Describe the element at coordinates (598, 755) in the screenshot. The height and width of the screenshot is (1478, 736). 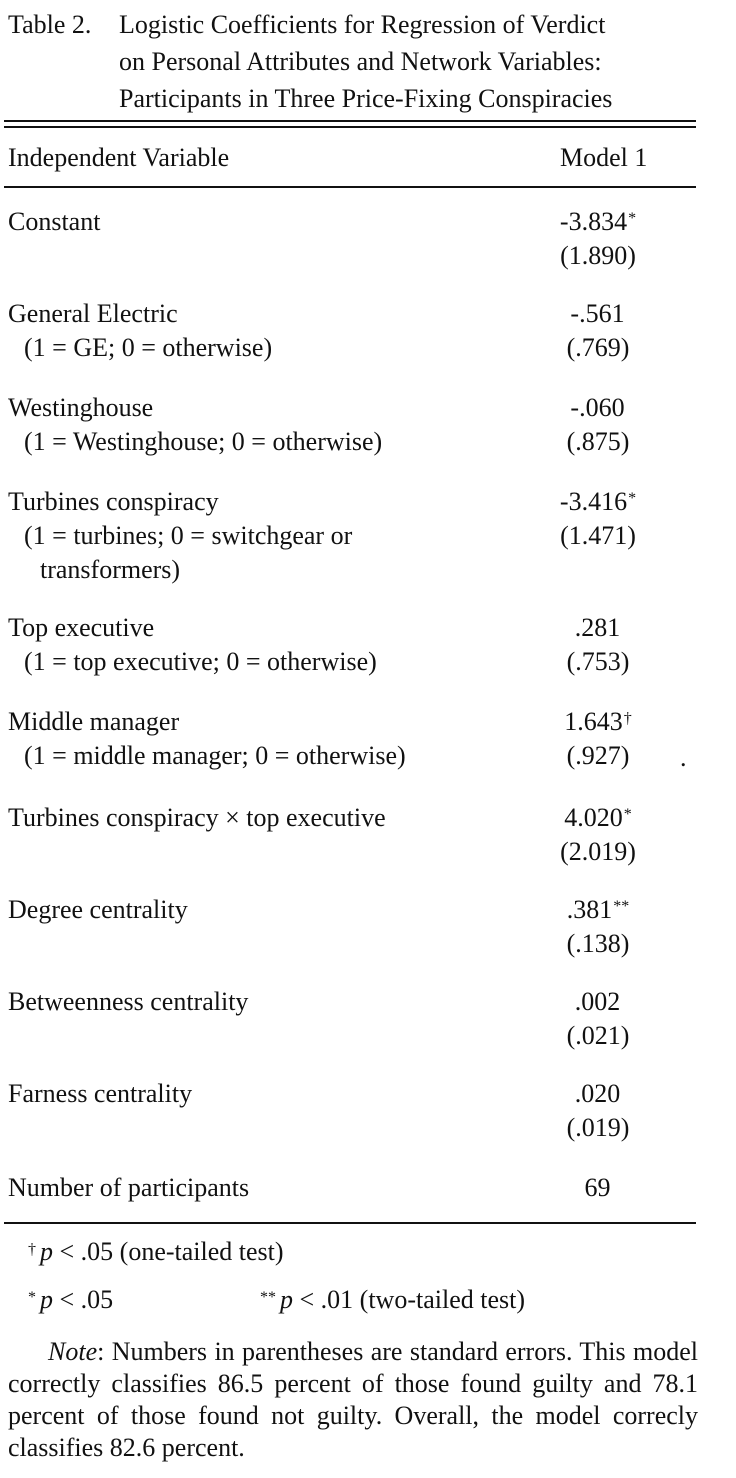
I see `standard-error: (.927)` at that location.